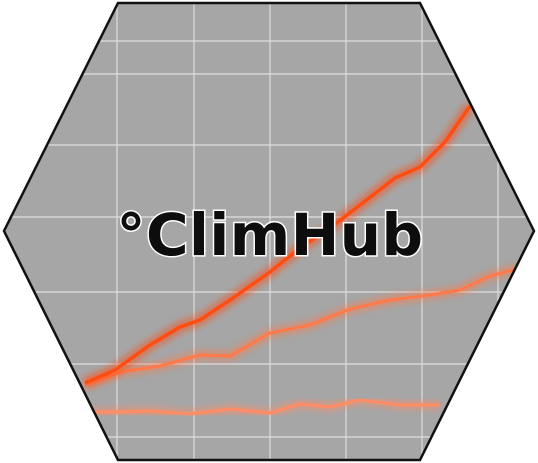 The width and height of the screenshot is (538, 463). What do you see at coordinates (250, 407) in the screenshot?
I see `series-line-low` at bounding box center [250, 407].